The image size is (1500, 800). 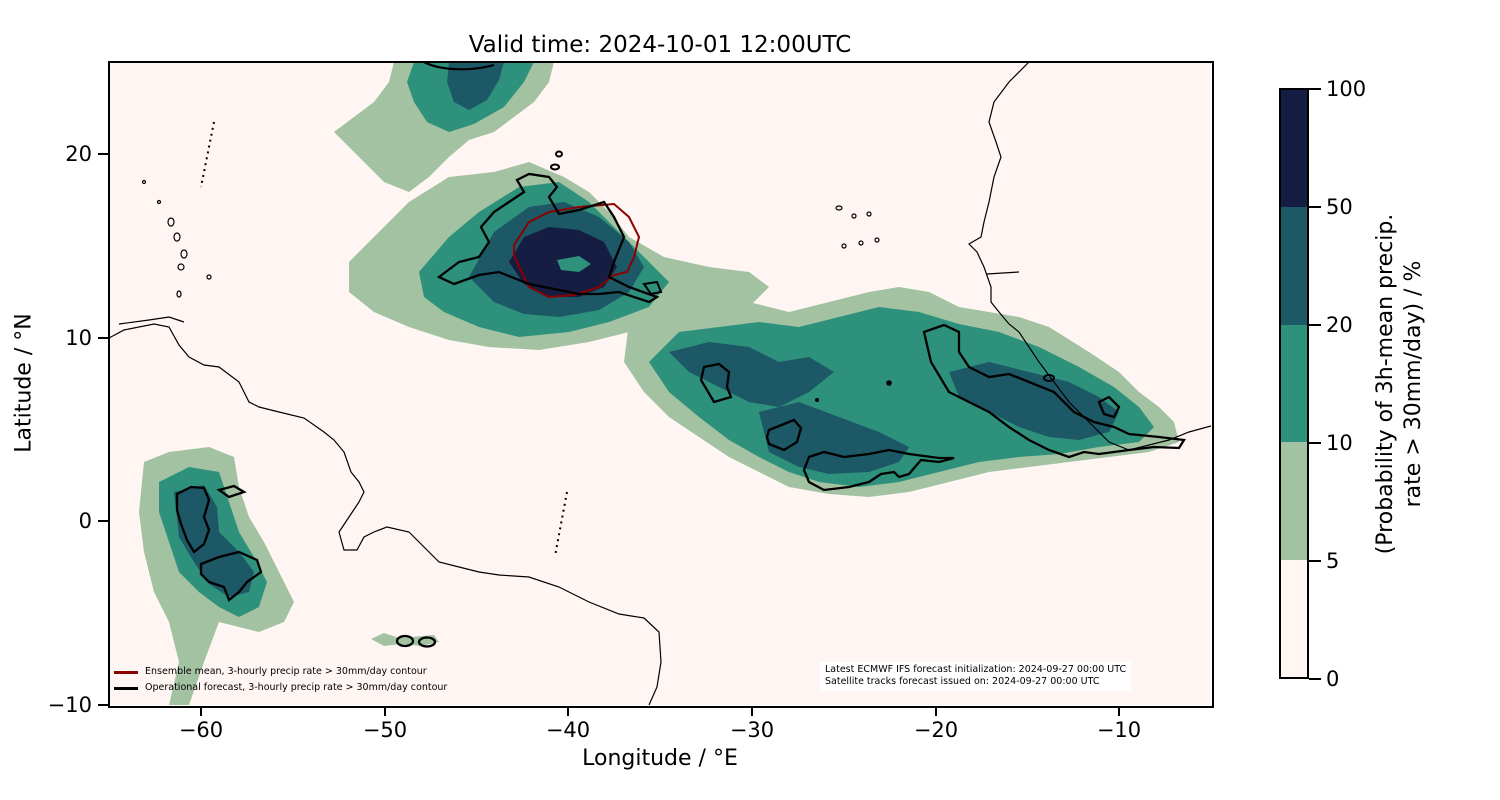 What do you see at coordinates (289, 576) in the screenshot?
I see `western-cluster` at bounding box center [289, 576].